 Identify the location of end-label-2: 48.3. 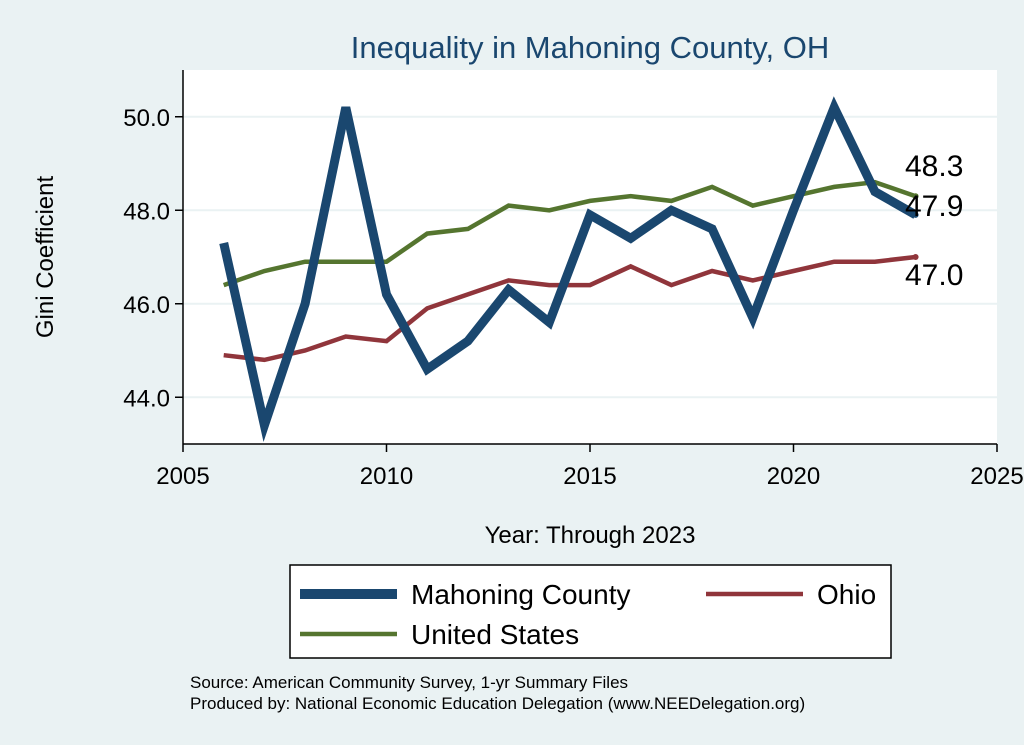
(934, 166).